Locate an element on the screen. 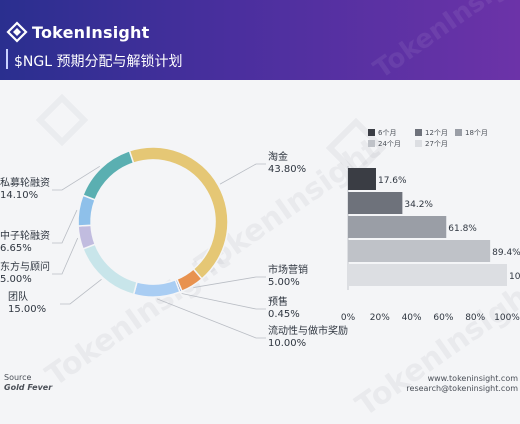 This screenshot has width=520, height=424. bar-value-label: 89.4% is located at coordinates (506, 253).